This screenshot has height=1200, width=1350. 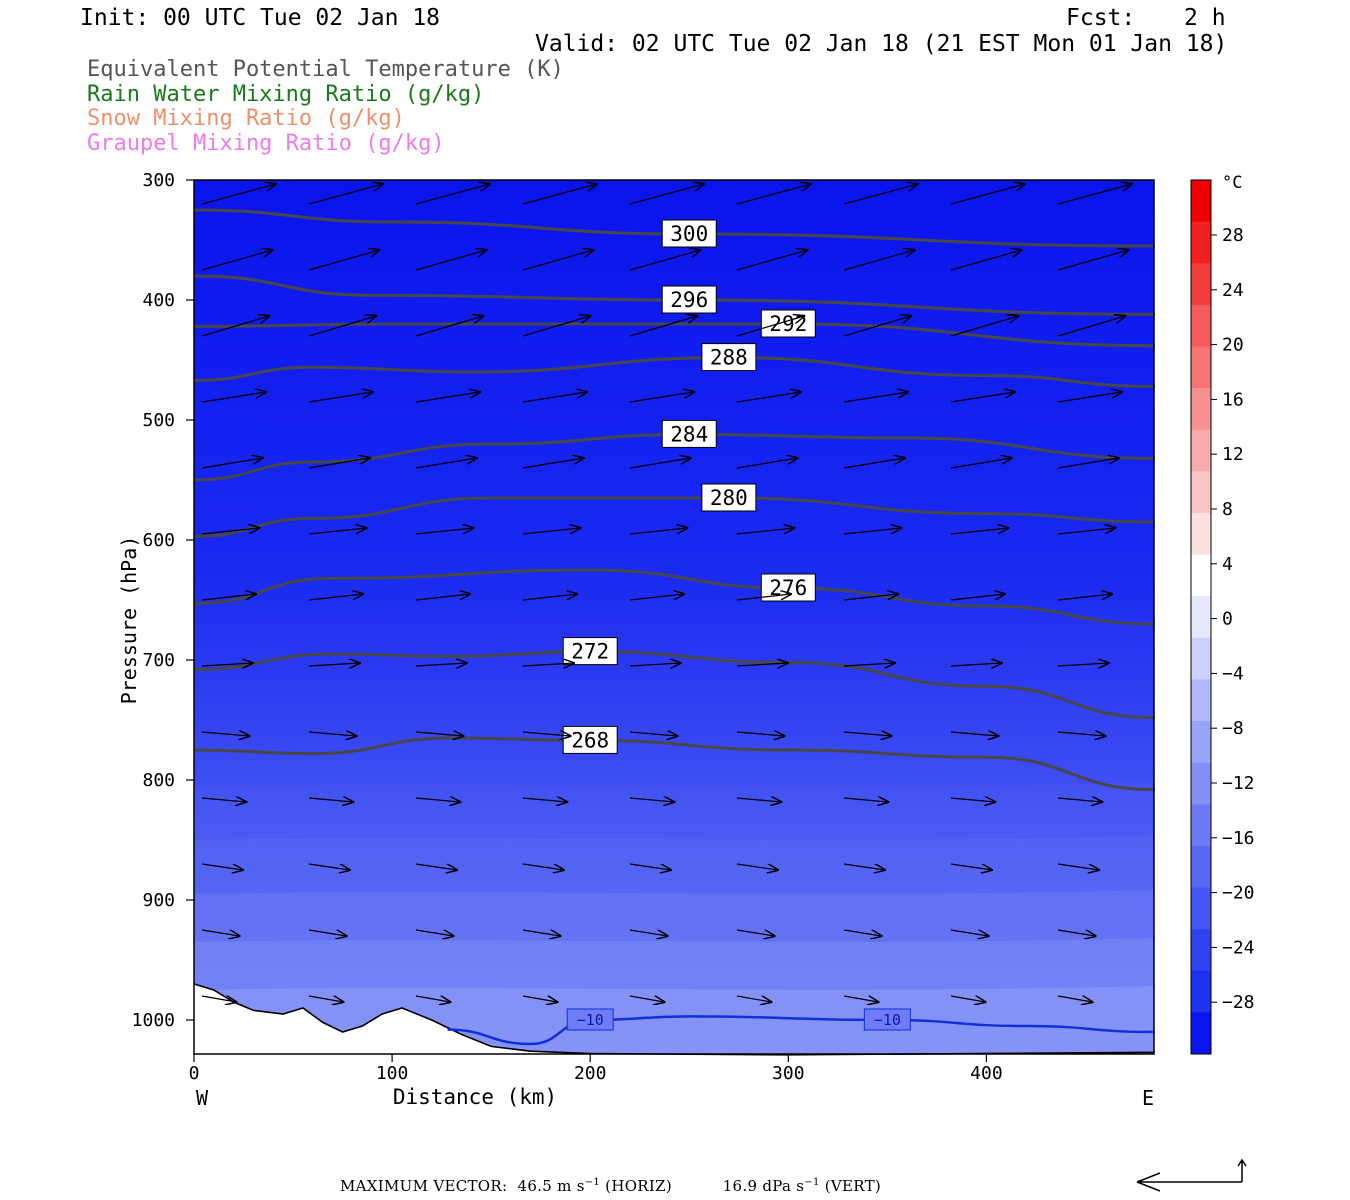 What do you see at coordinates (1238, 783) in the screenshot?
I see `colorbar-label-10: −12` at bounding box center [1238, 783].